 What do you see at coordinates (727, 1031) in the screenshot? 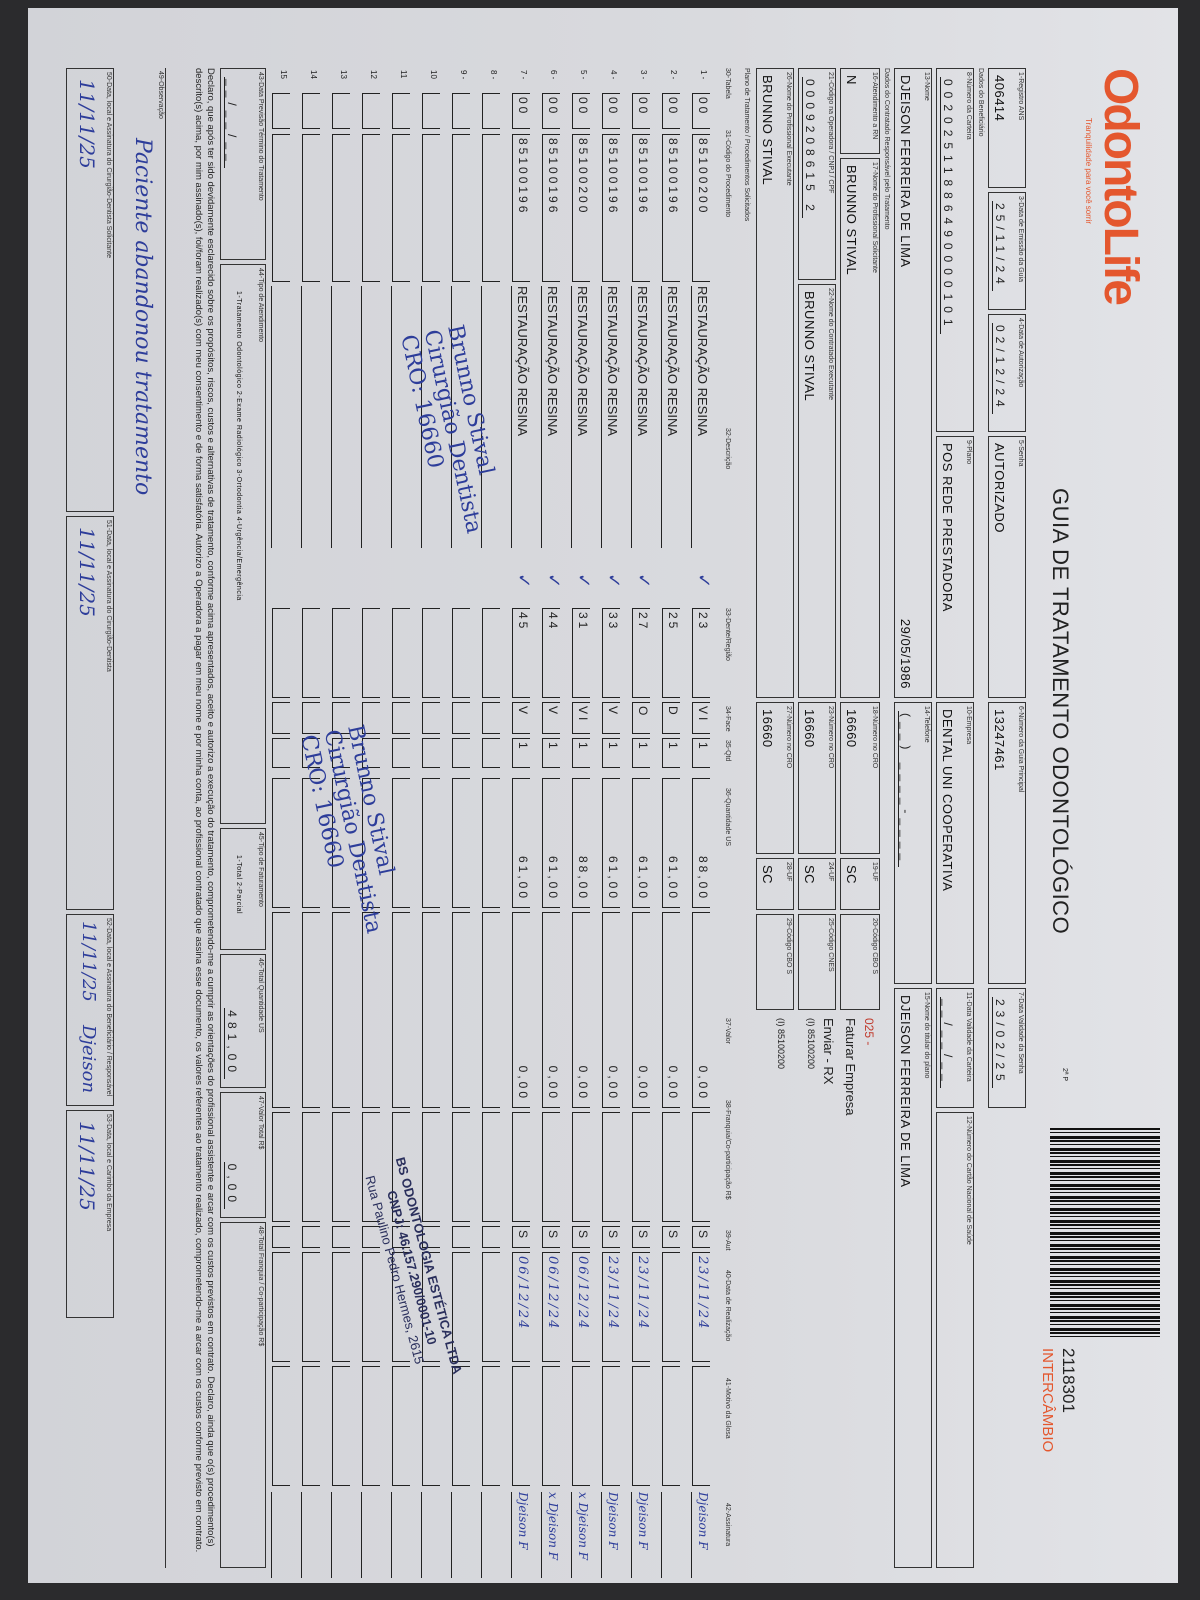
I see `column-header: 37-Valor` at bounding box center [727, 1031].